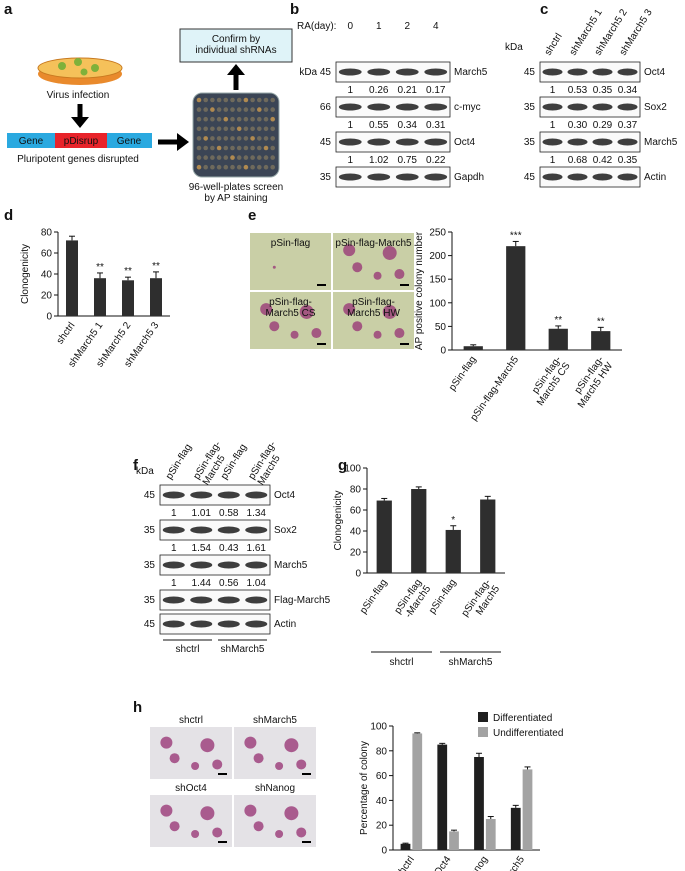  Describe the element at coordinates (356, 490) in the screenshot. I see `y-tick-label: 80` at that location.